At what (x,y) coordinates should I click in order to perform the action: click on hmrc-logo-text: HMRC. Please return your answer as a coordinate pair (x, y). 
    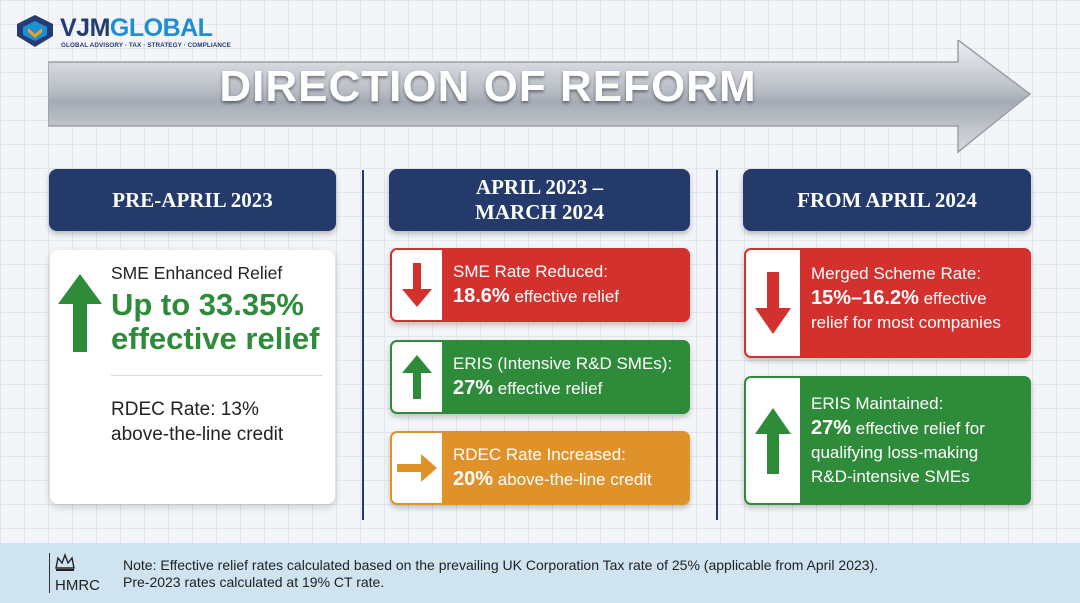
    Looking at the image, I should click on (77, 585).